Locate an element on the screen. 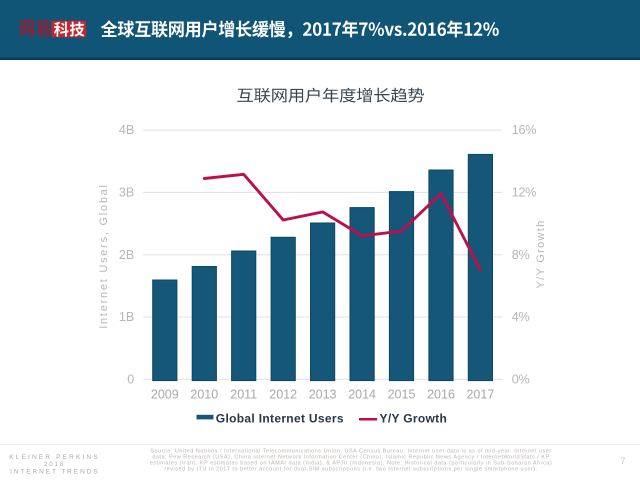 This screenshot has height=480, width=640. svg-text: 12% is located at coordinates (524, 193).